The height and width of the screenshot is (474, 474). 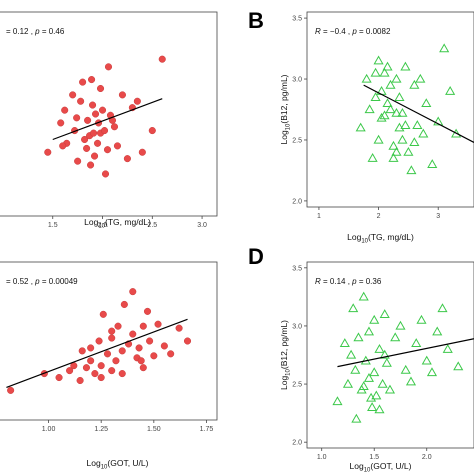 What do you see at coordinates (380, 238) in the screenshot?
I see `x-axis-title: Log10(TG, mg/dL)` at bounding box center [380, 238].